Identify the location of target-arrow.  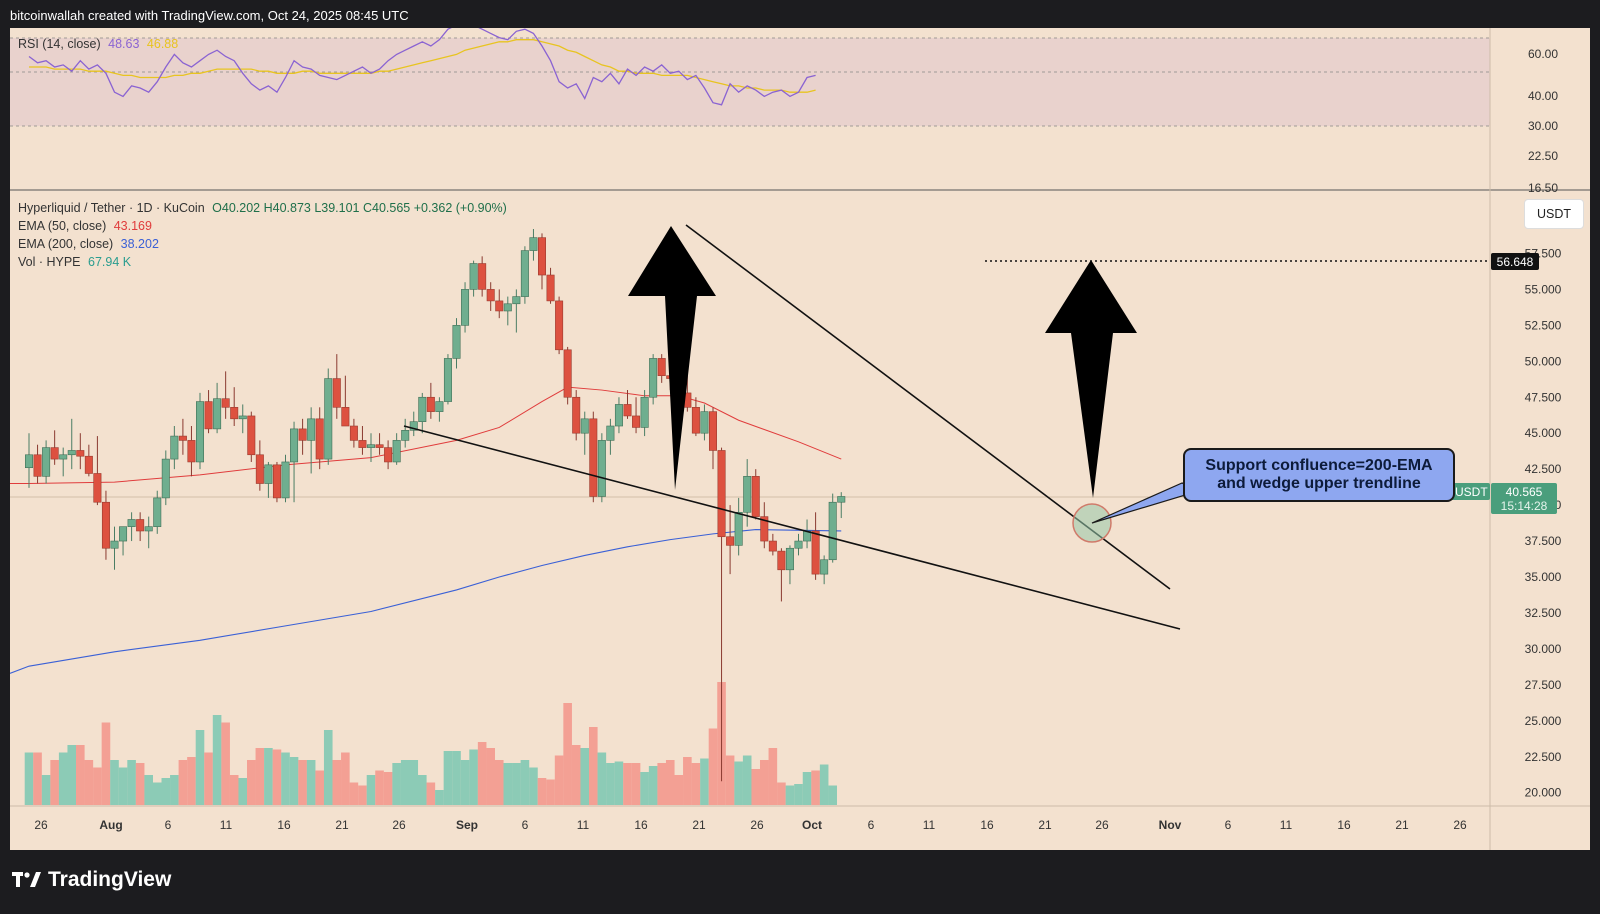
(1091, 379).